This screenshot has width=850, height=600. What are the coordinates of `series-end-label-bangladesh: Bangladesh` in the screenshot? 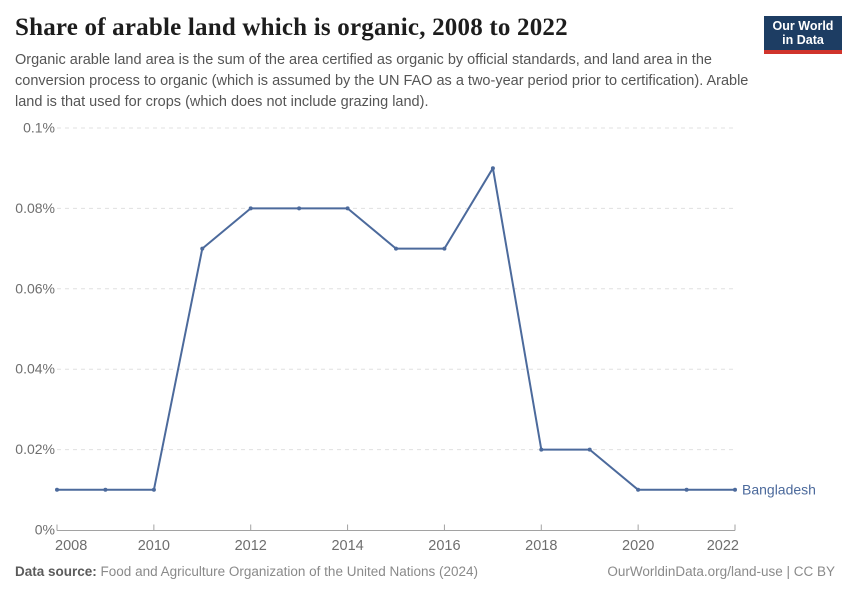 It's located at (779, 489).